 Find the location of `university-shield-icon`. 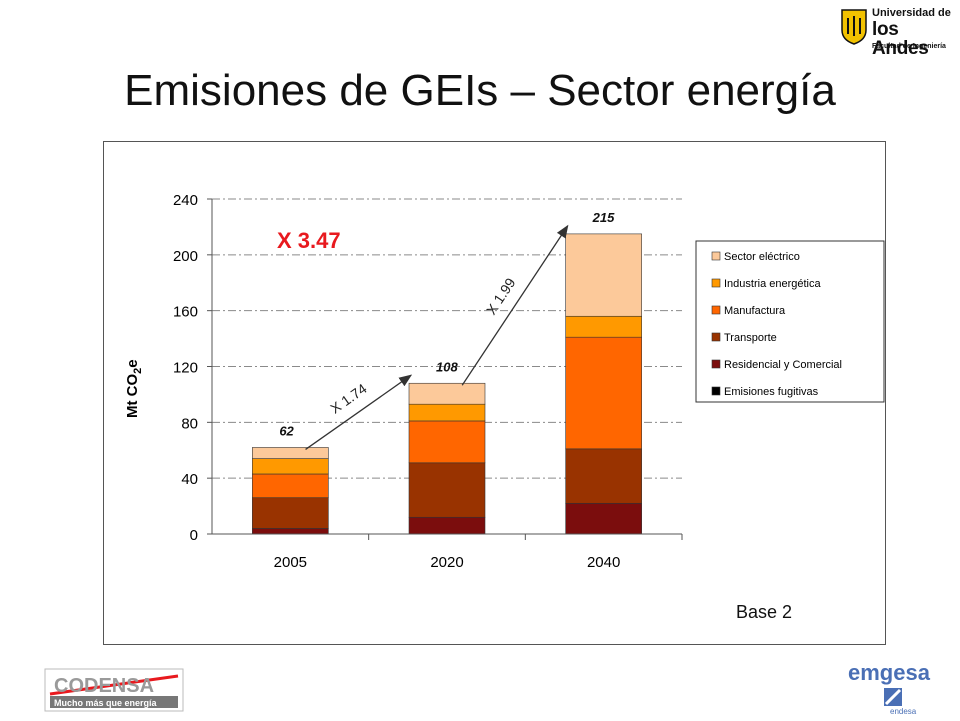

university-shield-icon is located at coordinates (854, 27).